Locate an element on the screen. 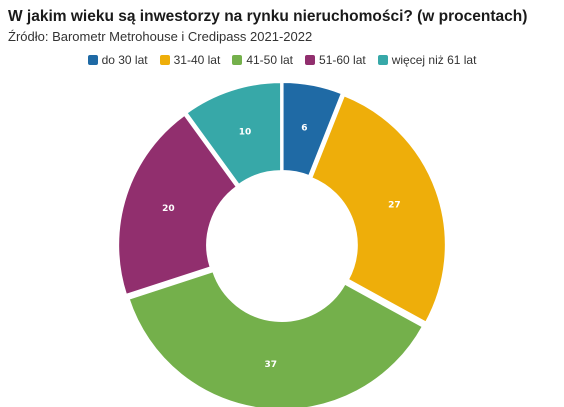 This screenshot has width=564, height=407. legend-label: 31-40 lat is located at coordinates (197, 60).